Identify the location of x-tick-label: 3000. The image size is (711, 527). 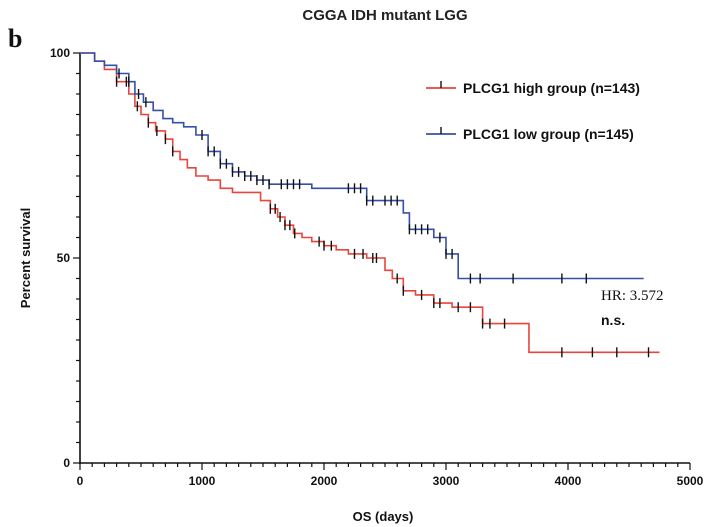
(446, 481).